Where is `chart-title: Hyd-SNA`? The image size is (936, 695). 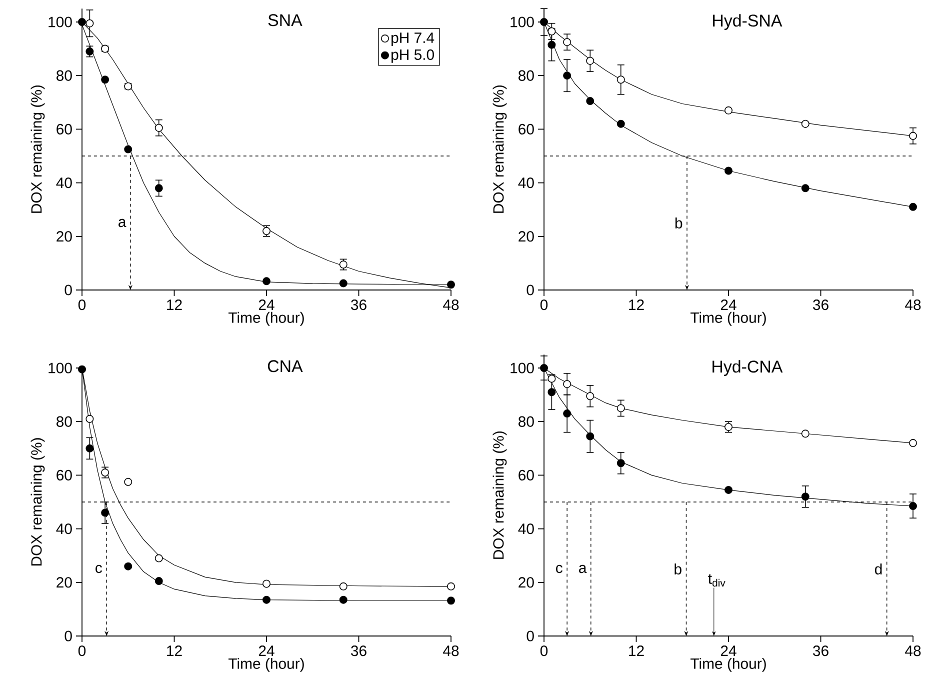 chart-title: Hyd-SNA is located at coordinates (747, 22).